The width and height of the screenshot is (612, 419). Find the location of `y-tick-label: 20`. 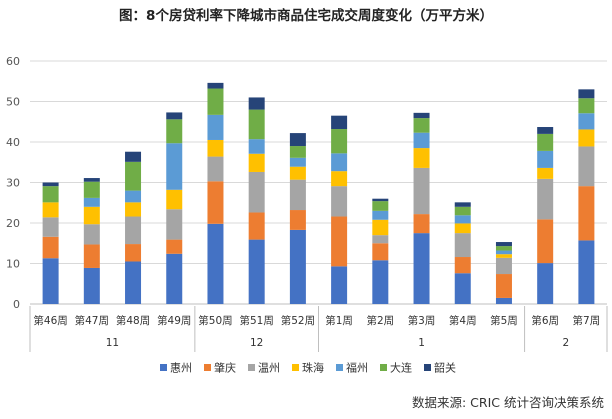

y-tick-label: 20 is located at coordinates (13, 223).